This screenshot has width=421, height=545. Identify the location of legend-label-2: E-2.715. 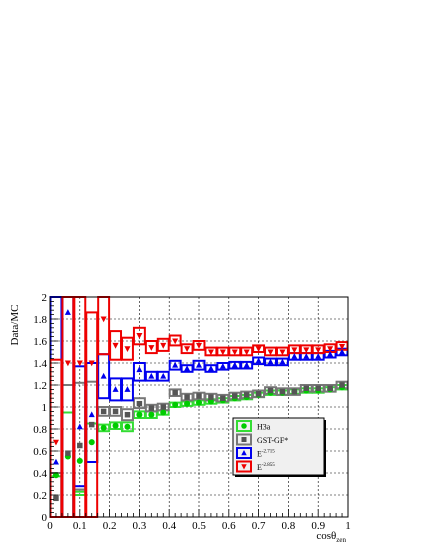
(266, 454).